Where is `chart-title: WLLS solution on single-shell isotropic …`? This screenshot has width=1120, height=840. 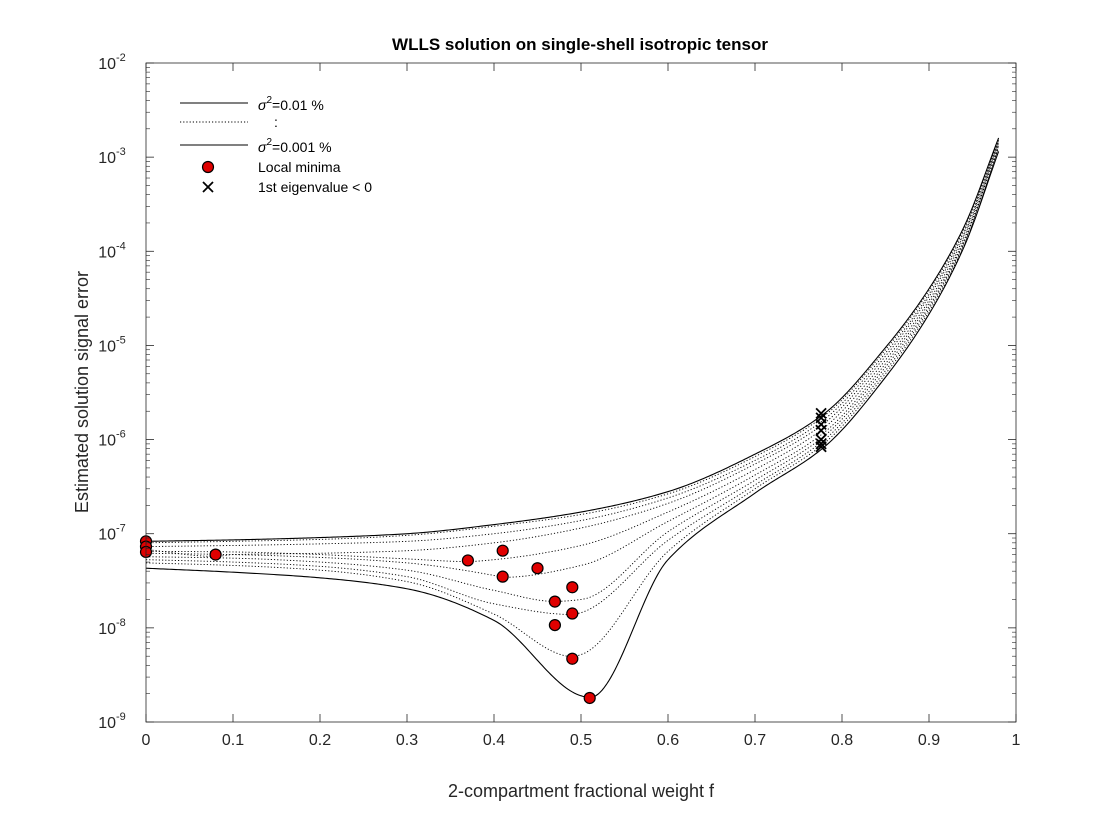 chart-title: WLLS solution on single-shell isotropic … is located at coordinates (580, 44).